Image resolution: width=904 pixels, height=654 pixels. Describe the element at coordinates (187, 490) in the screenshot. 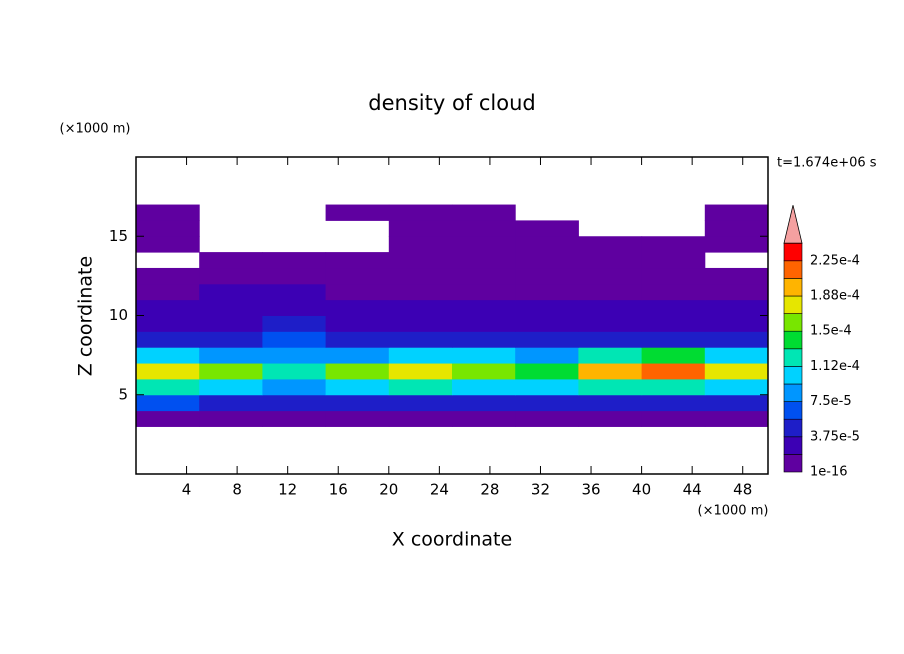

I see `x-tick-label: 4` at that location.